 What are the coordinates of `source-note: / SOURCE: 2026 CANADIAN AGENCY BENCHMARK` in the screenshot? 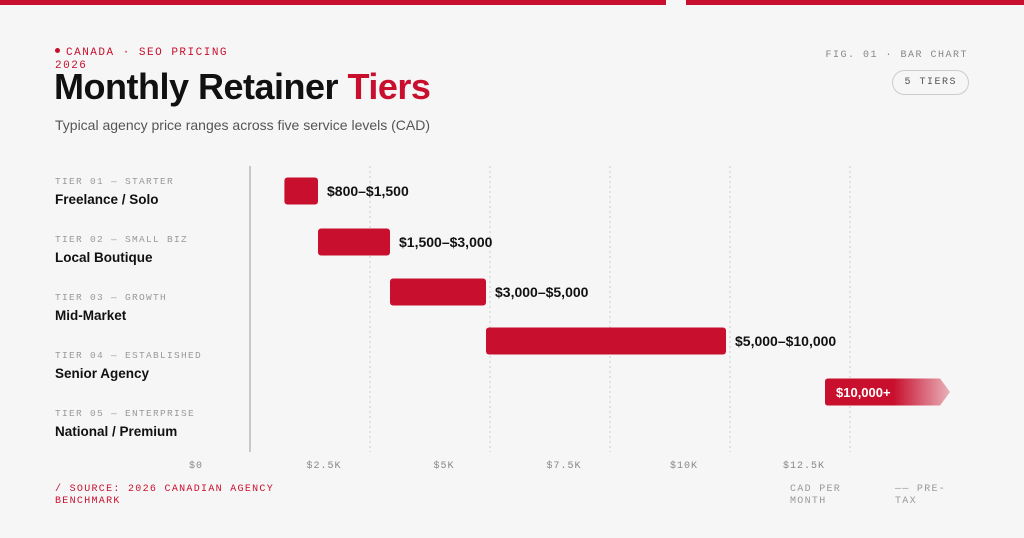 It's located at (165, 495).